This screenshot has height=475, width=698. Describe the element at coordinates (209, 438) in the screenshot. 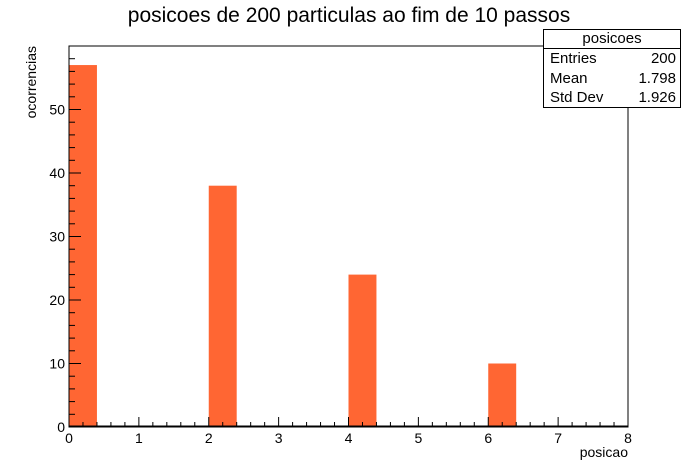

I see `x-tick-label: 2` at that location.